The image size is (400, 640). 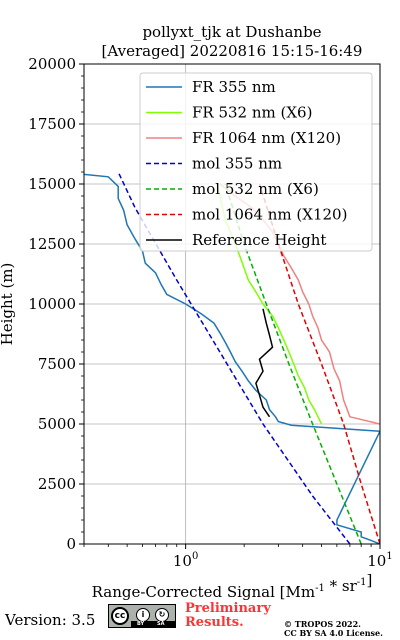 I want to click on legend-label: mol 532 nm (X6), so click(x=255, y=189).